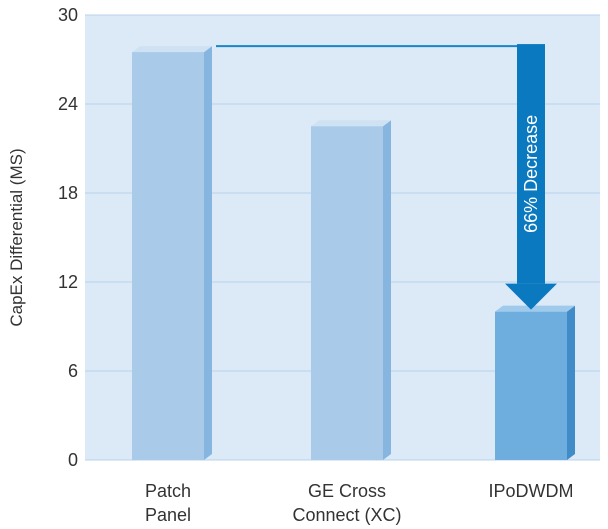 Image resolution: width=608 pixels, height=529 pixels. Describe the element at coordinates (346, 515) in the screenshot. I see `x-category-label: Connect (XC)` at that location.